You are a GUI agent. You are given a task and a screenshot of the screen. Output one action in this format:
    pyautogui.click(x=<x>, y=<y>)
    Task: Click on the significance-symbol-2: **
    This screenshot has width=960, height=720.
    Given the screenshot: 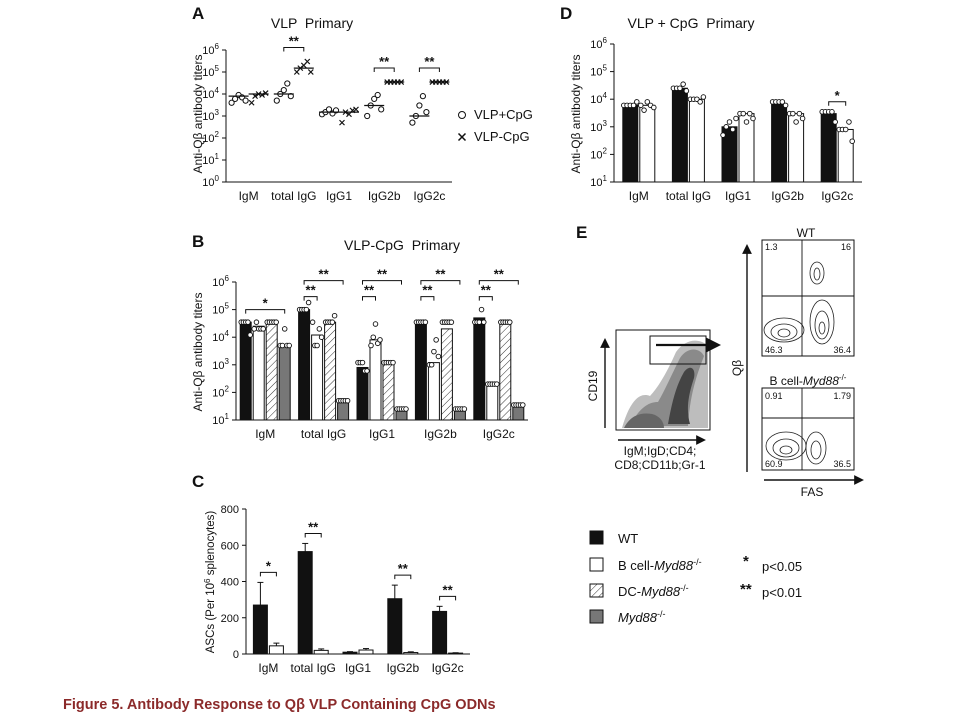 What is the action you would take?
    pyautogui.click(x=746, y=589)
    